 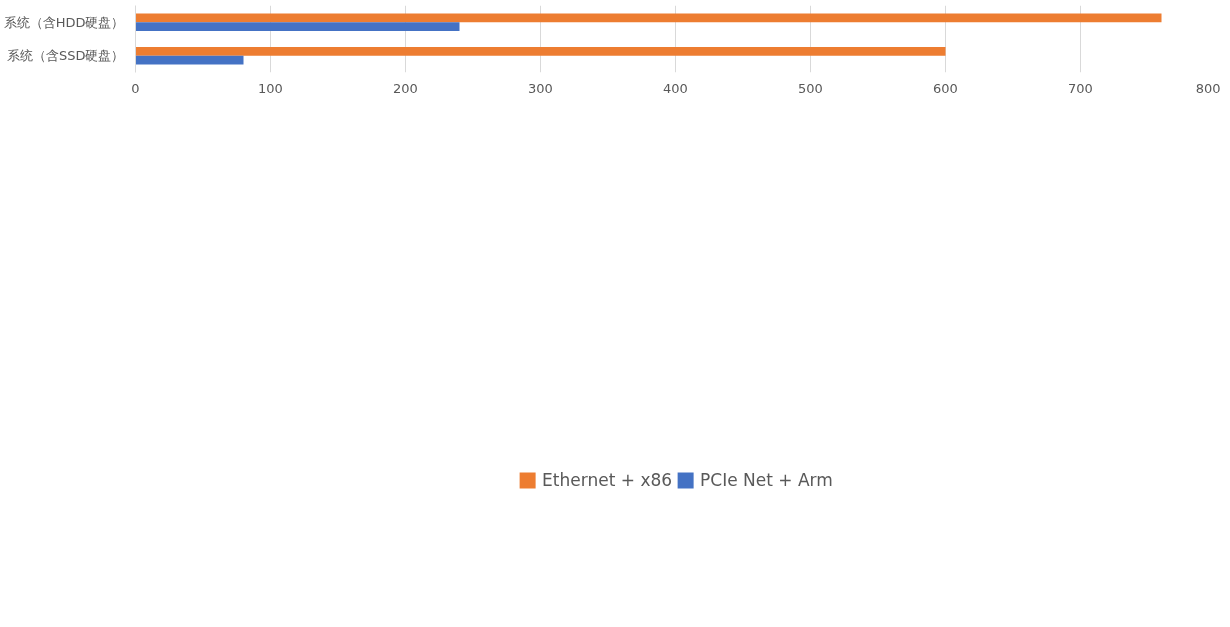 I want to click on x-tick-label: 100, so click(x=270, y=88).